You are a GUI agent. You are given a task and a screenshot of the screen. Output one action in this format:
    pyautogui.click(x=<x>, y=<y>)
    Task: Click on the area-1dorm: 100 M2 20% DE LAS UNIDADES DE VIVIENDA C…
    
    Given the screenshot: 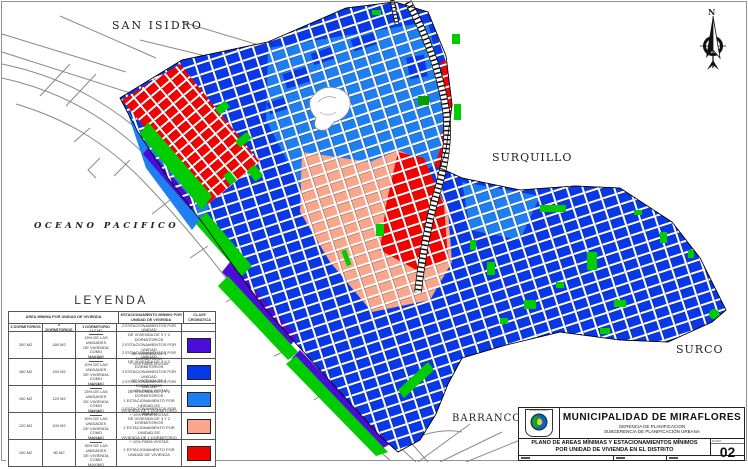 What is the action you would take?
    pyautogui.click(x=96, y=371)
    